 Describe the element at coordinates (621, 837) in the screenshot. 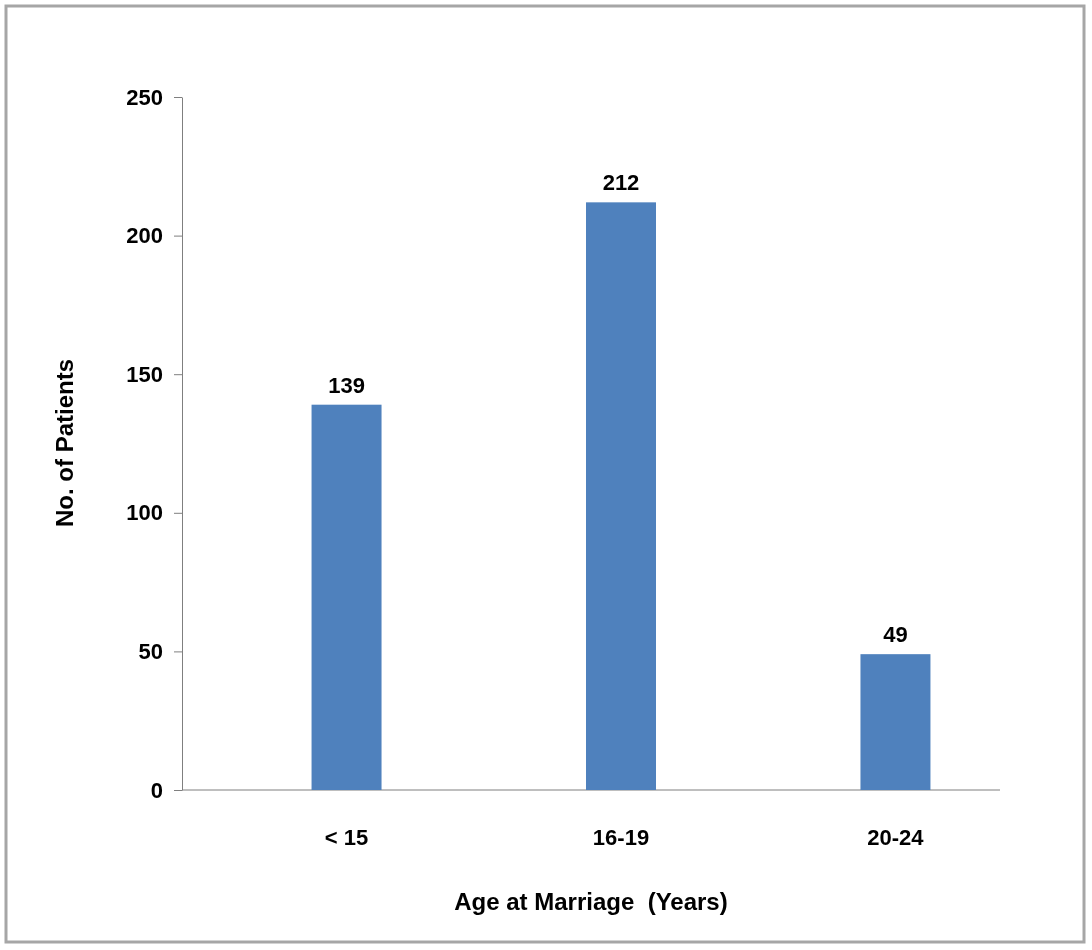

I see `x-tick-label: 16-19` at that location.